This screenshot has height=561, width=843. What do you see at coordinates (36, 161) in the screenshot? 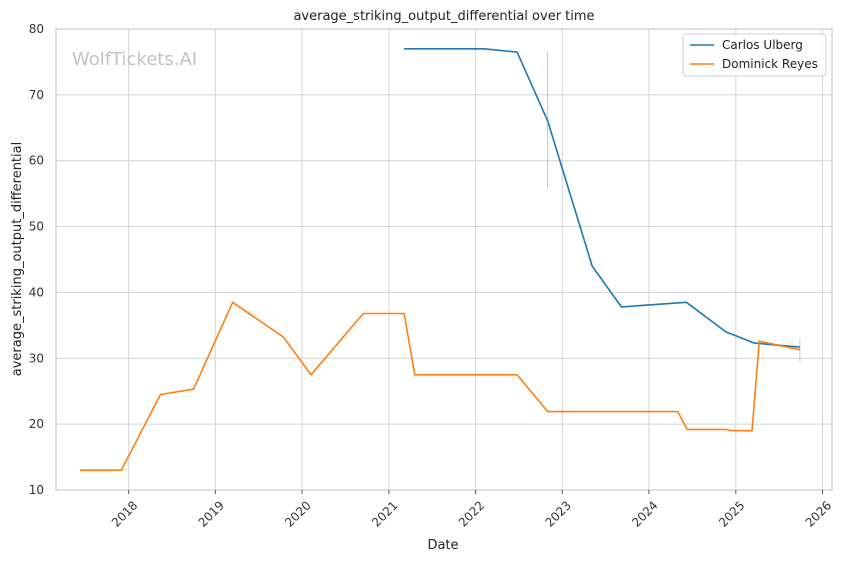
I see `y-tick-label: 60` at bounding box center [36, 161].